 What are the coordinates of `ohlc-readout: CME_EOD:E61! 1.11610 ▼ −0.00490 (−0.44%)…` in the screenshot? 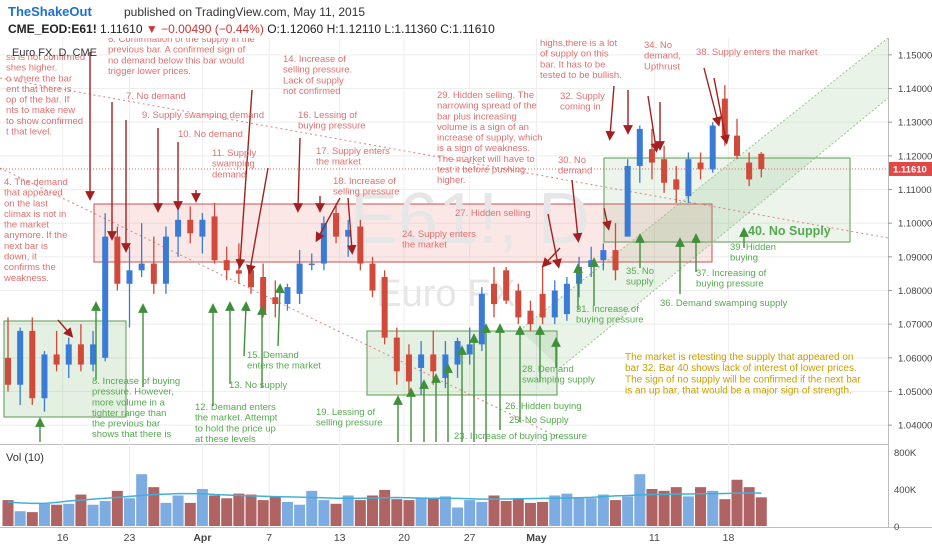 It's located at (251, 29).